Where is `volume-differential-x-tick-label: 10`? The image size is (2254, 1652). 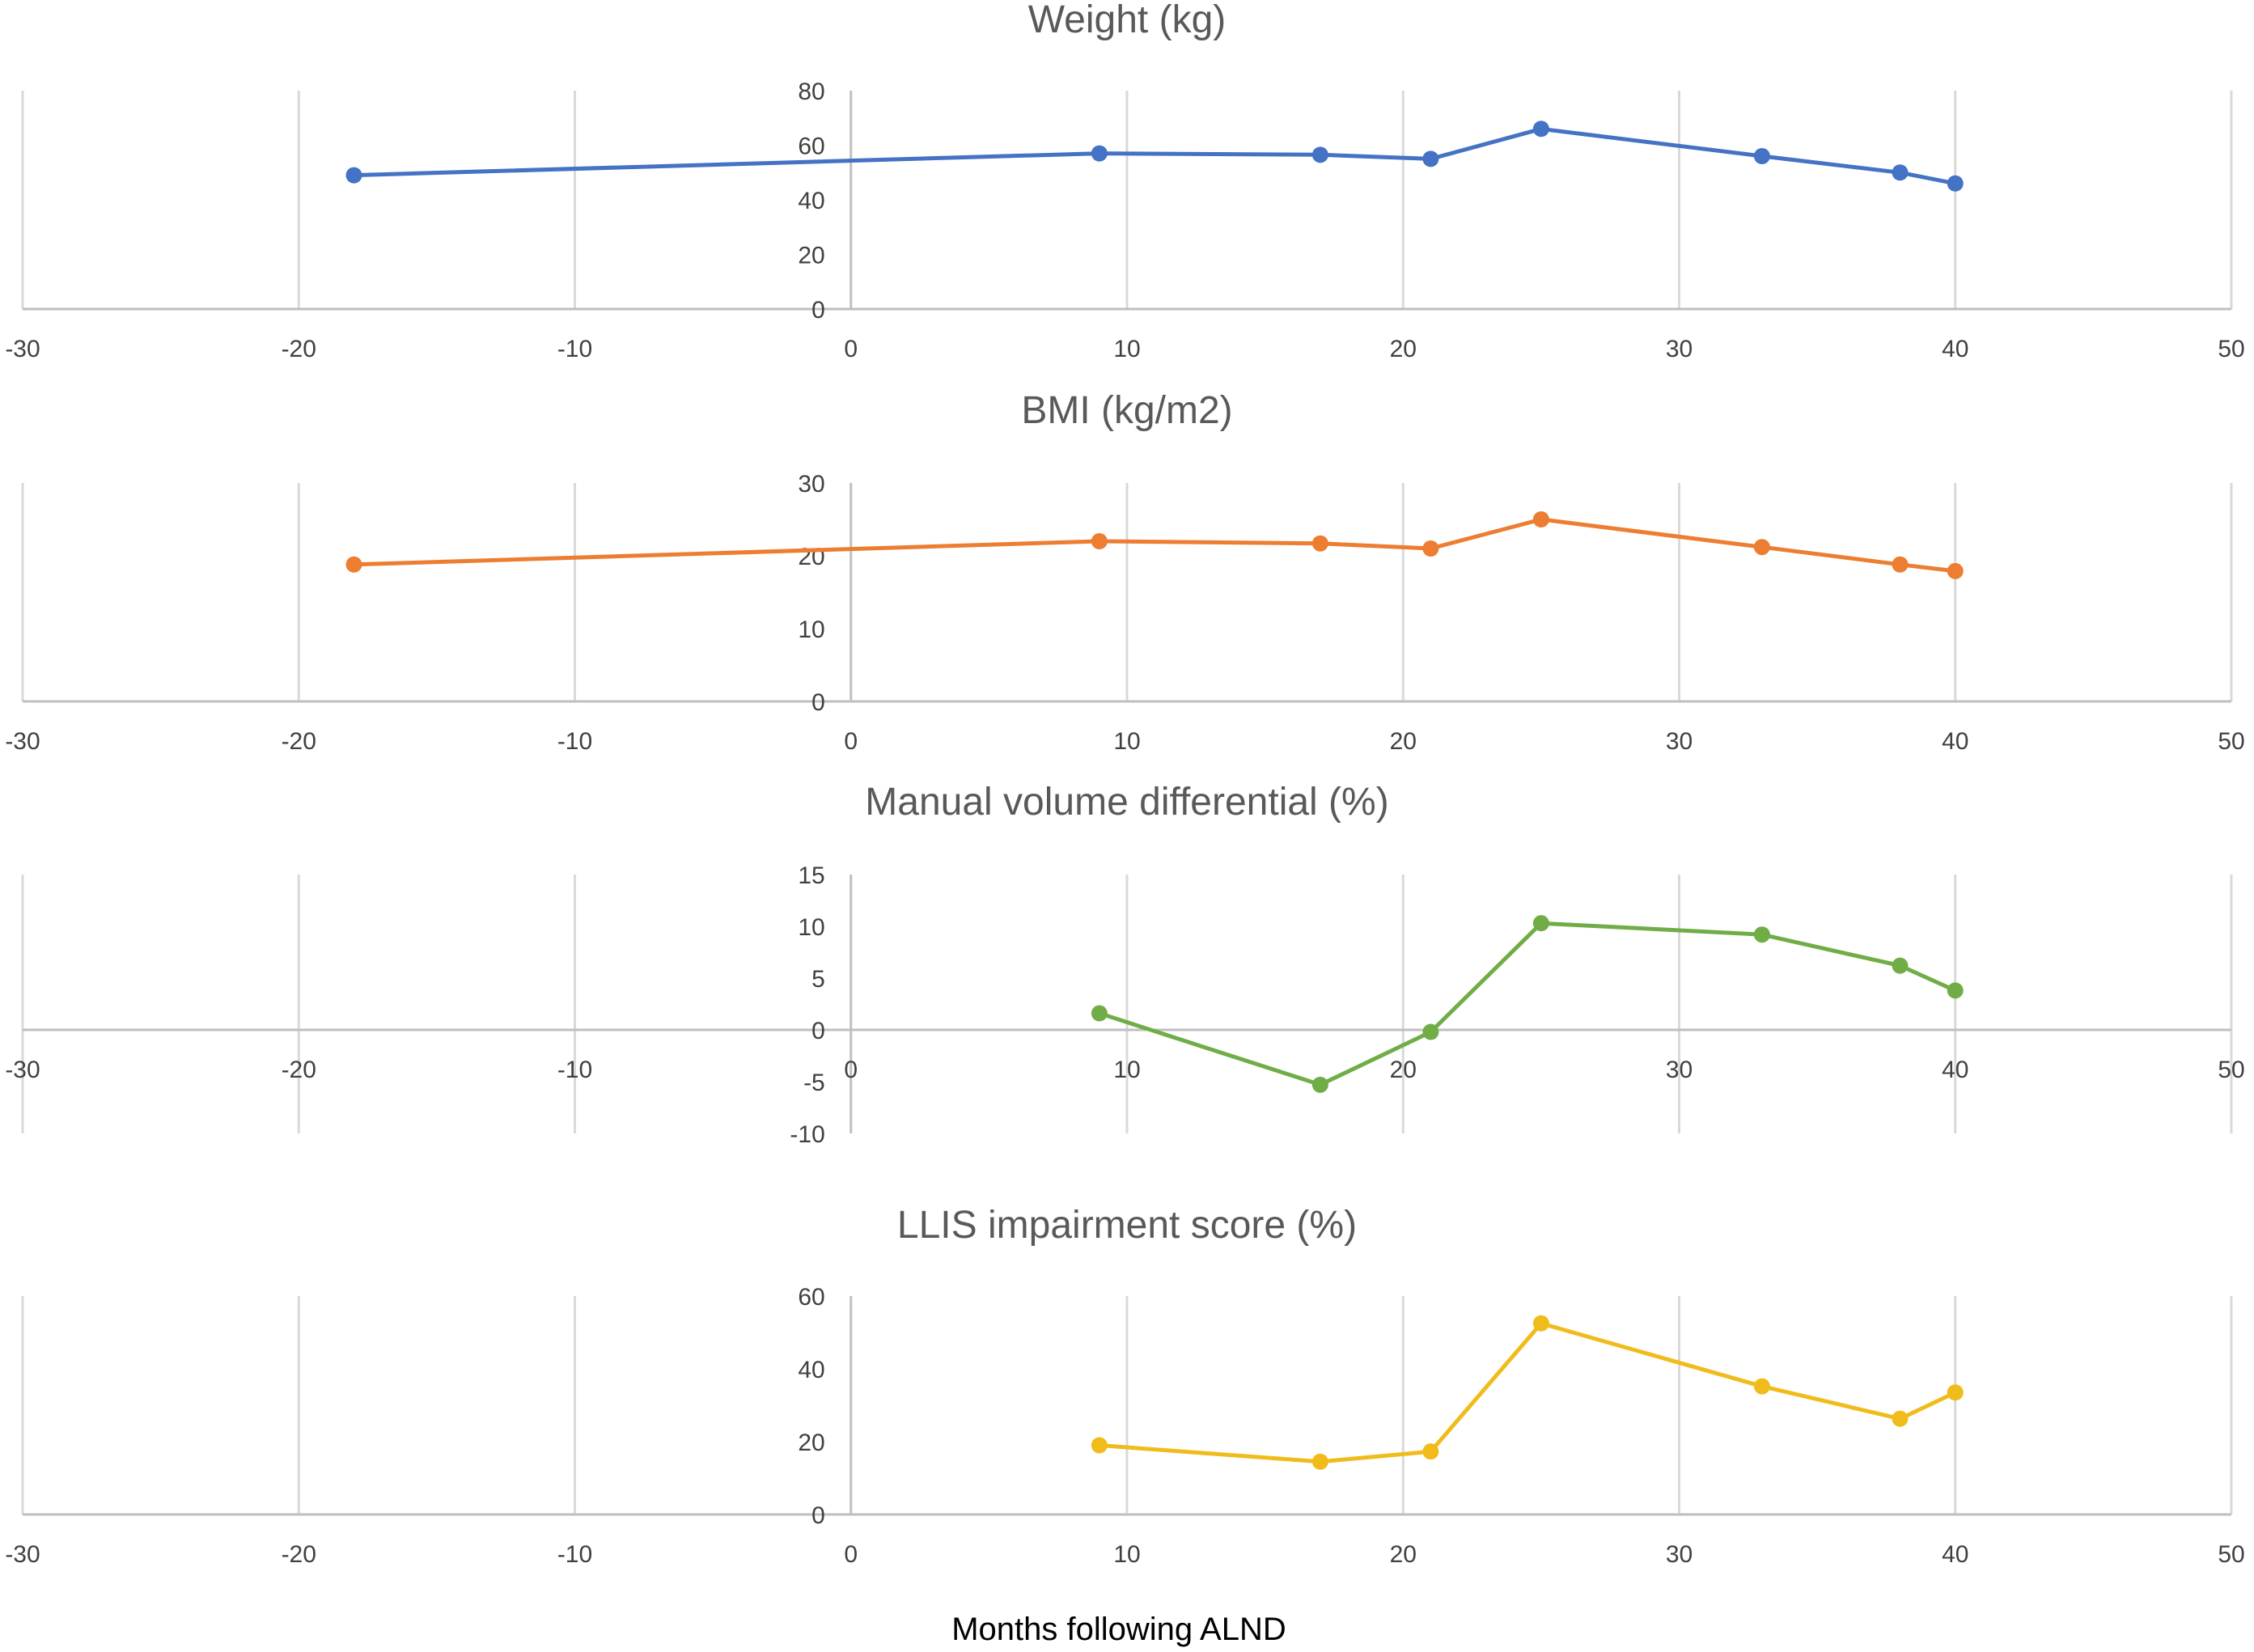
volume-differential-x-tick-label: 10 is located at coordinates (1126, 1070).